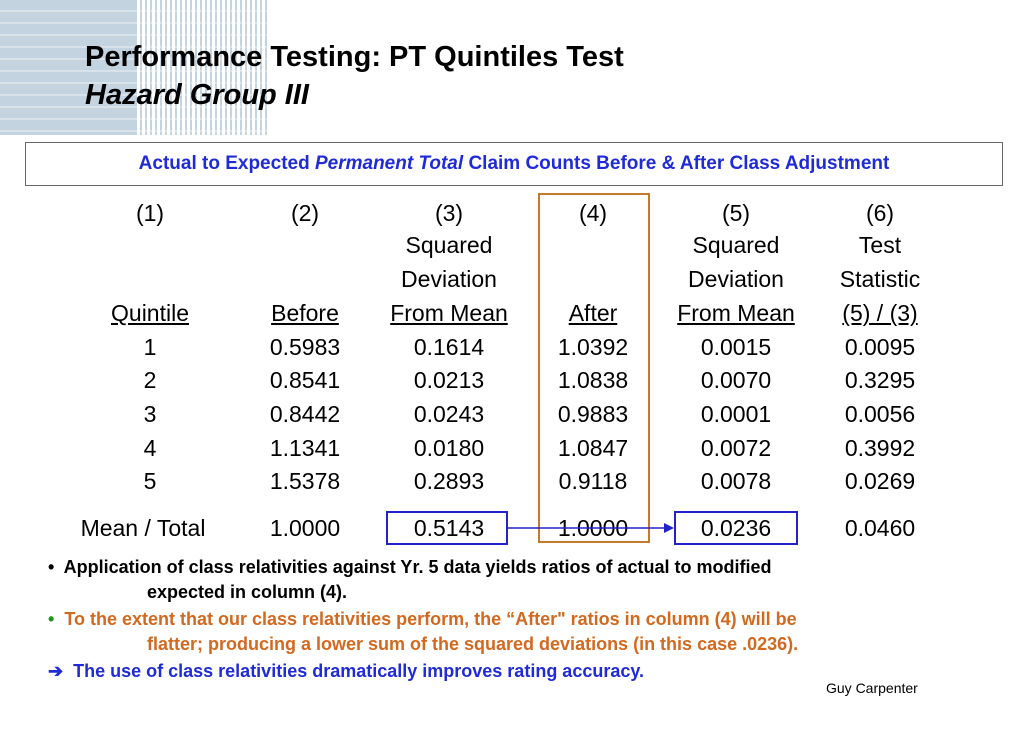 This screenshot has width=1023, height=731. I want to click on comparison-arrow-icon, so click(591, 528).